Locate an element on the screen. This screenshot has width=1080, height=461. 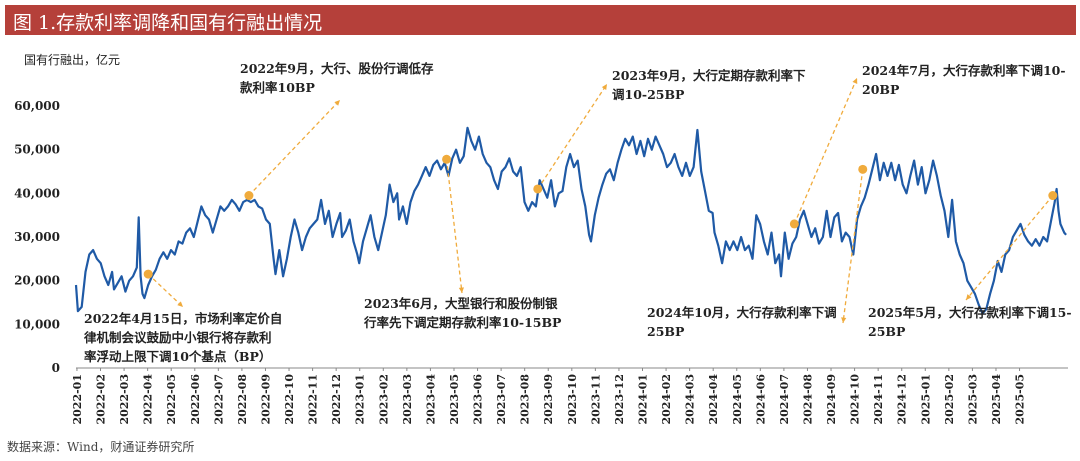
annotation-text: 行率先下调定期存款利率10-15BP is located at coordinates (462, 322).